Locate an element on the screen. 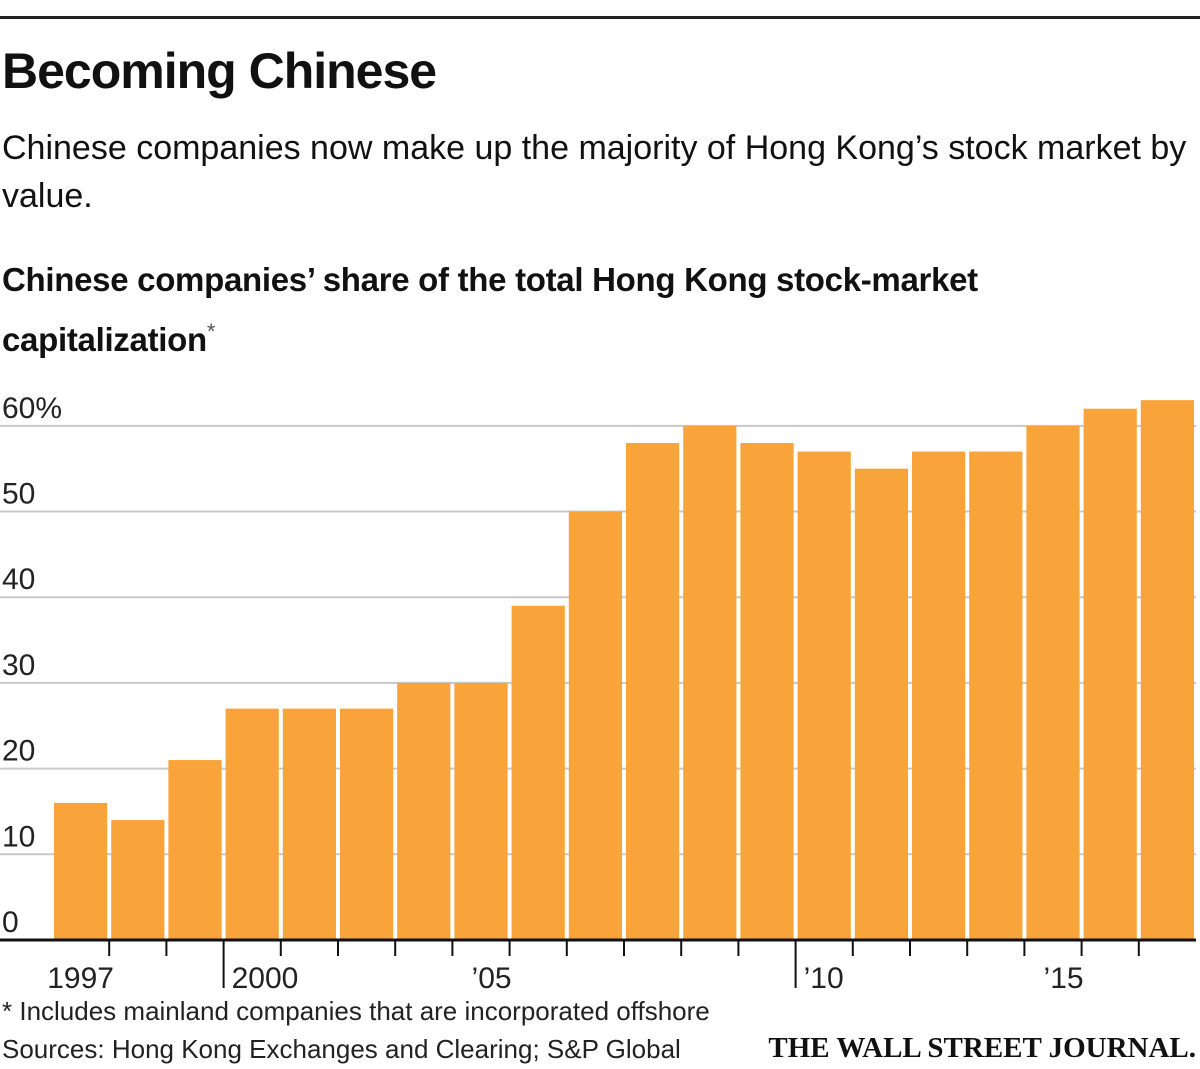 Image resolution: width=1200 pixels, height=1069 pixels. credit: THE WALL STREET JOURNAL. is located at coordinates (982, 1048).